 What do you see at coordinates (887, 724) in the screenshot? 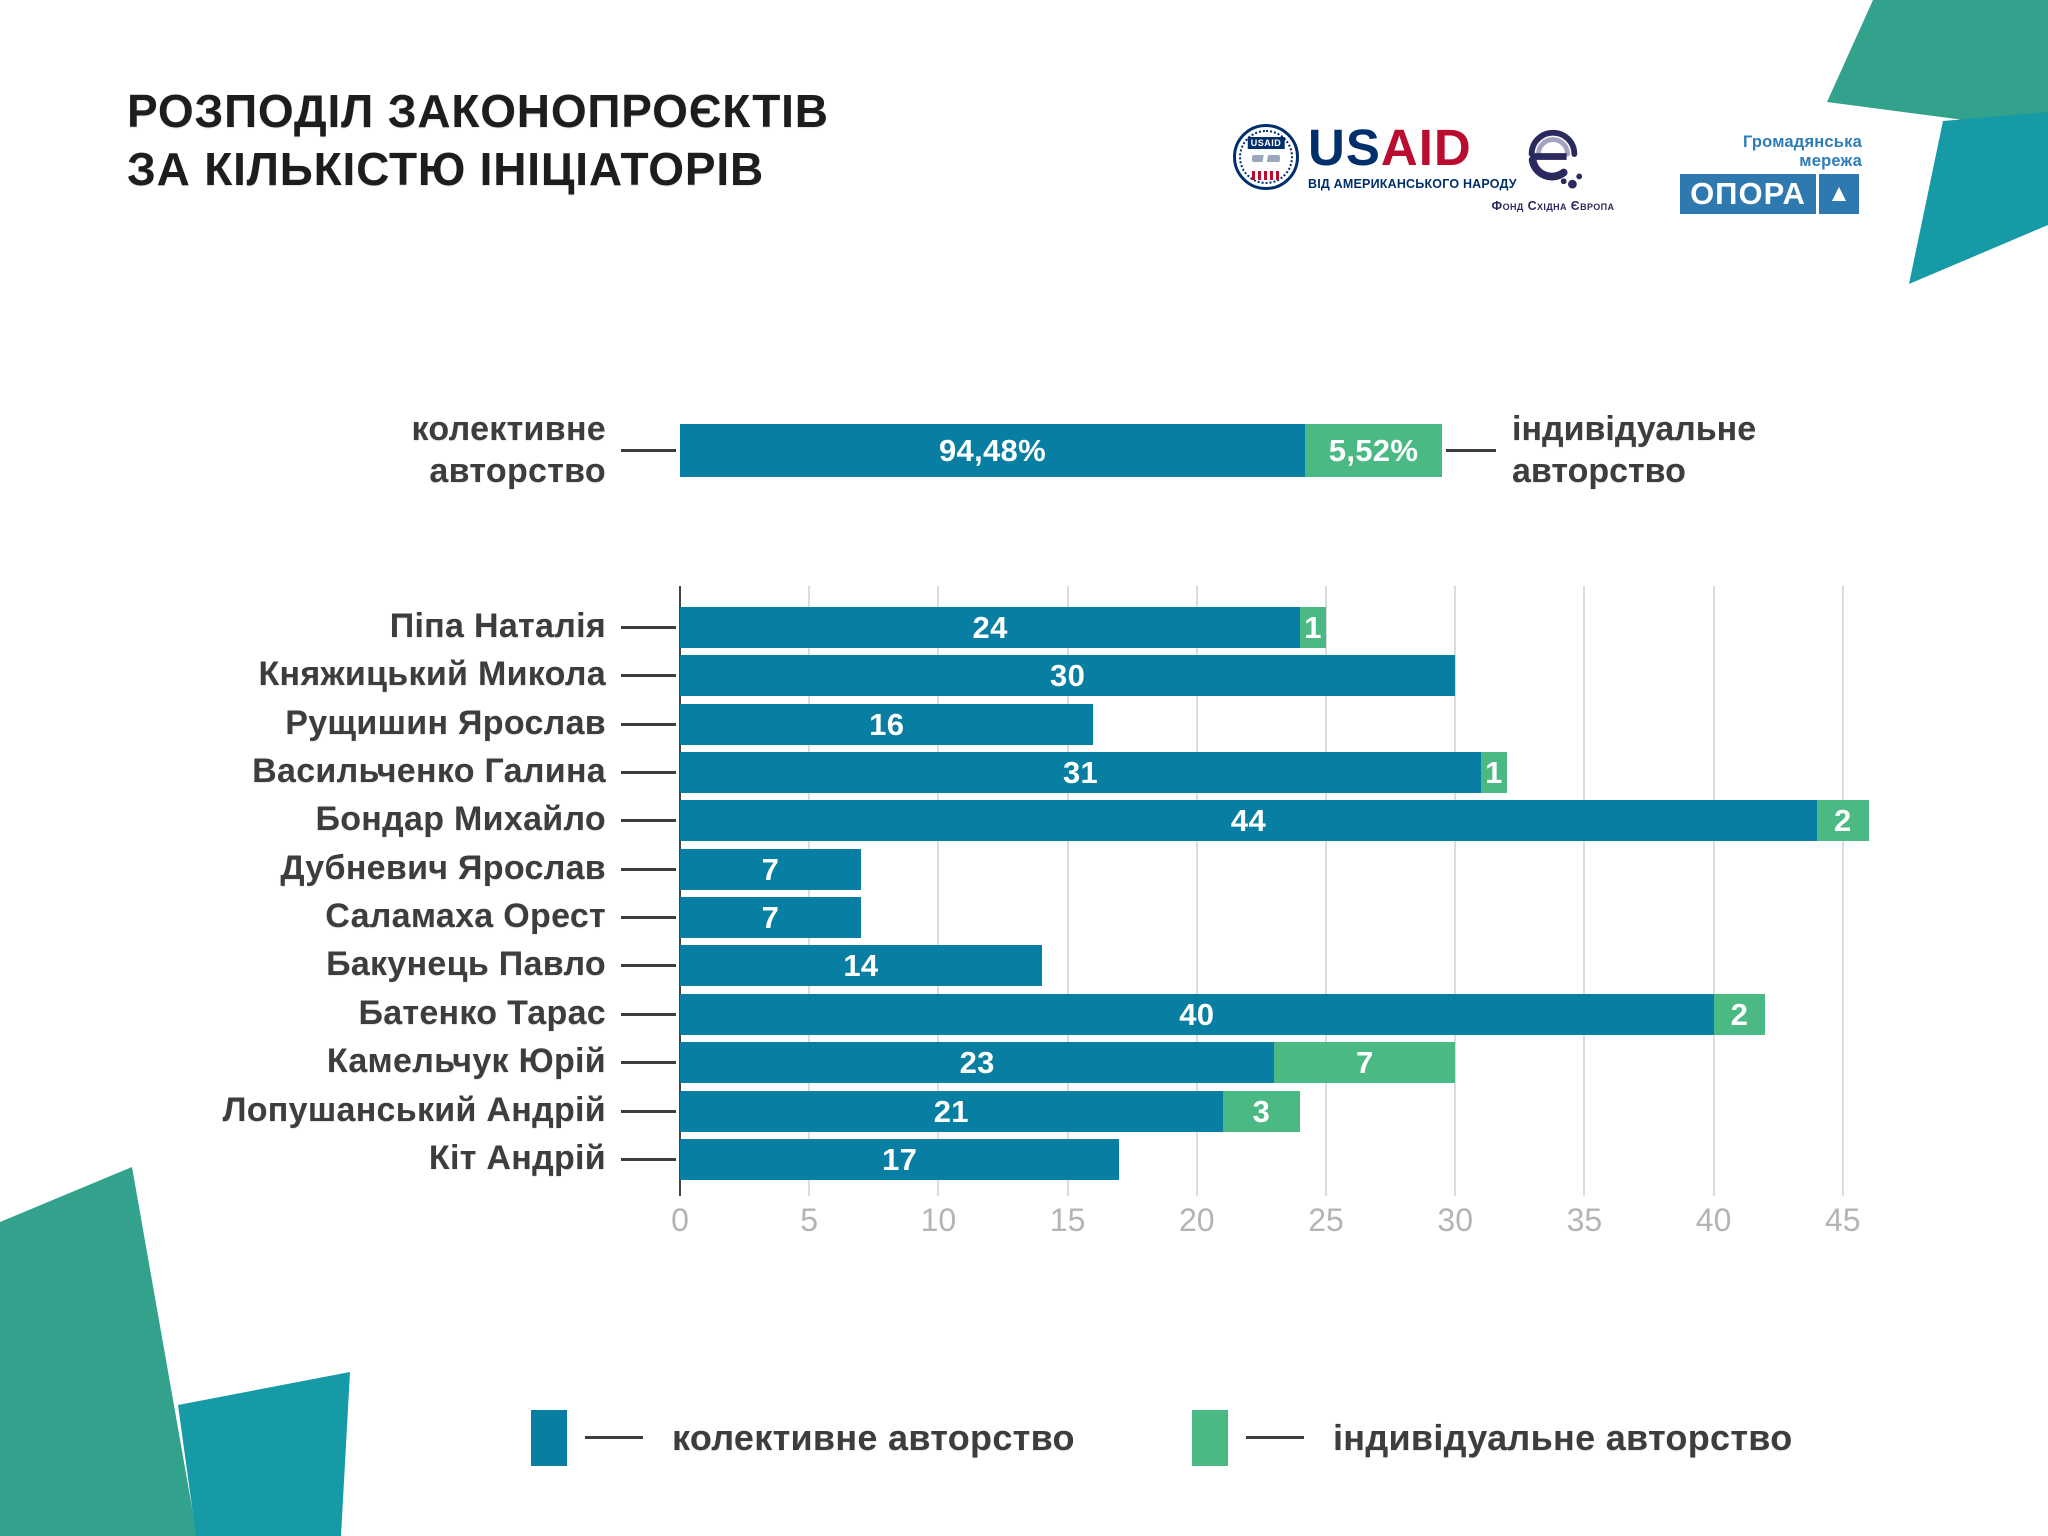
I see `collective-value-label: 16` at bounding box center [887, 724].